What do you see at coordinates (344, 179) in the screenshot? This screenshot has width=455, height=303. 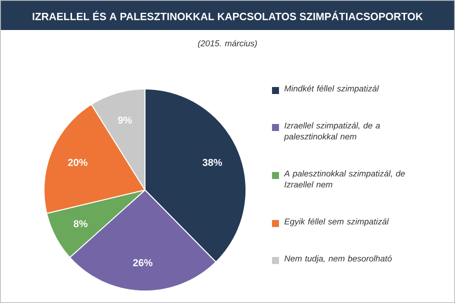 I see `legend-label: A palesztinokkal szimpatizál, de Izraellel nem` at bounding box center [344, 179].